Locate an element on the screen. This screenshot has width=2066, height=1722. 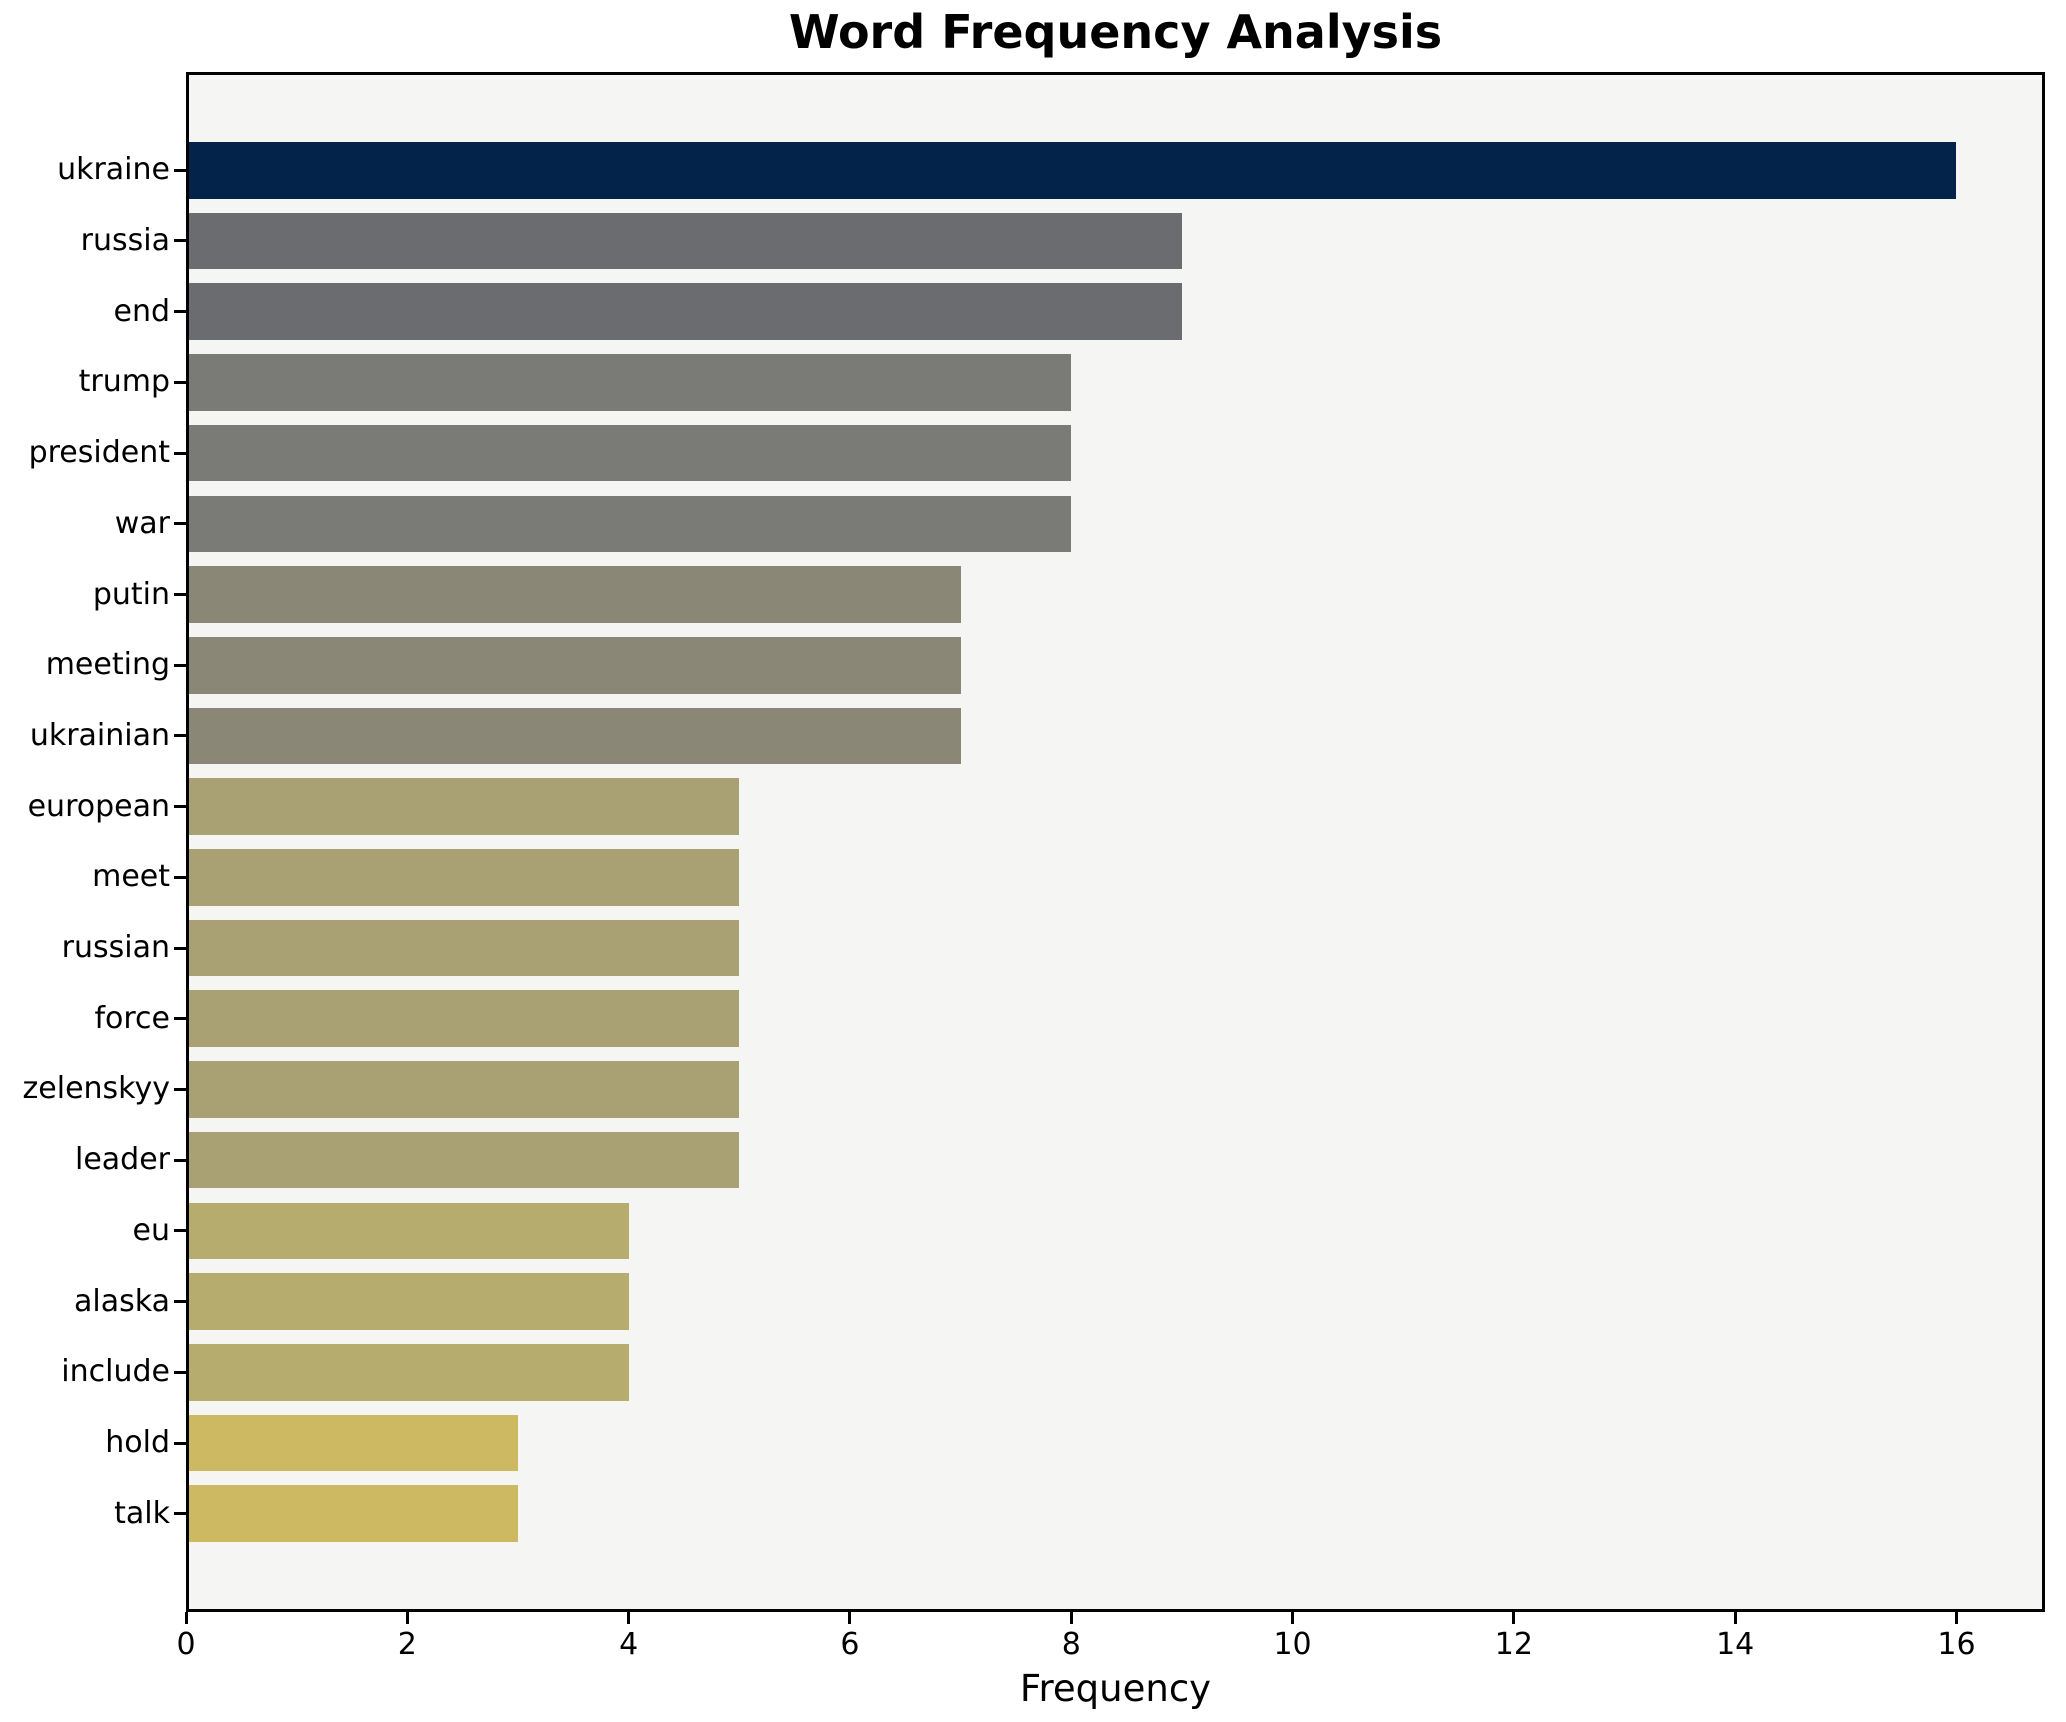
y-tick-label: russian is located at coordinates (115, 948).